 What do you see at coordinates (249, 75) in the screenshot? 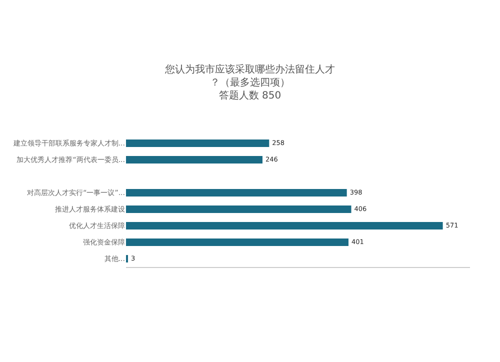
I see `chart-title: 您认为我市应该采取哪些办法留住人才？（最多选四项）` at bounding box center [249, 75].